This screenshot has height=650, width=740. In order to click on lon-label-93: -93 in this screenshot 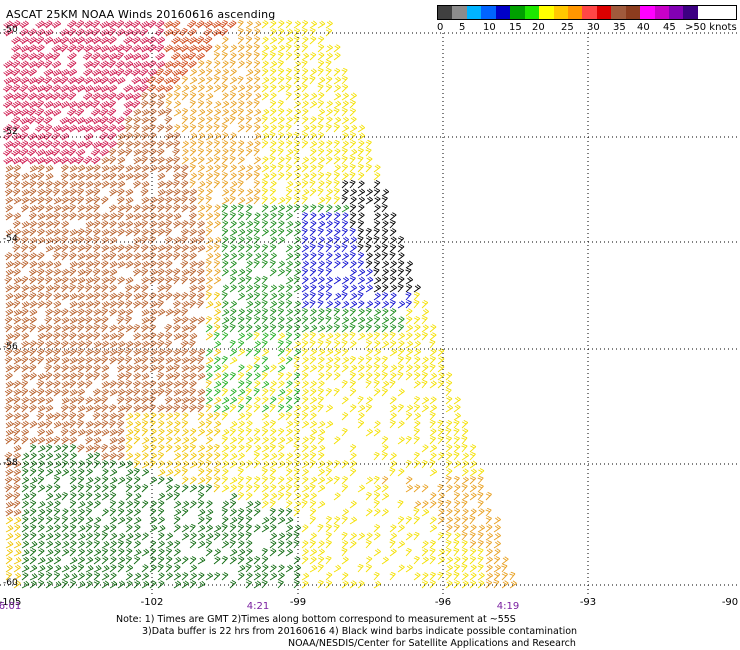, I will do `click(588, 602)`.